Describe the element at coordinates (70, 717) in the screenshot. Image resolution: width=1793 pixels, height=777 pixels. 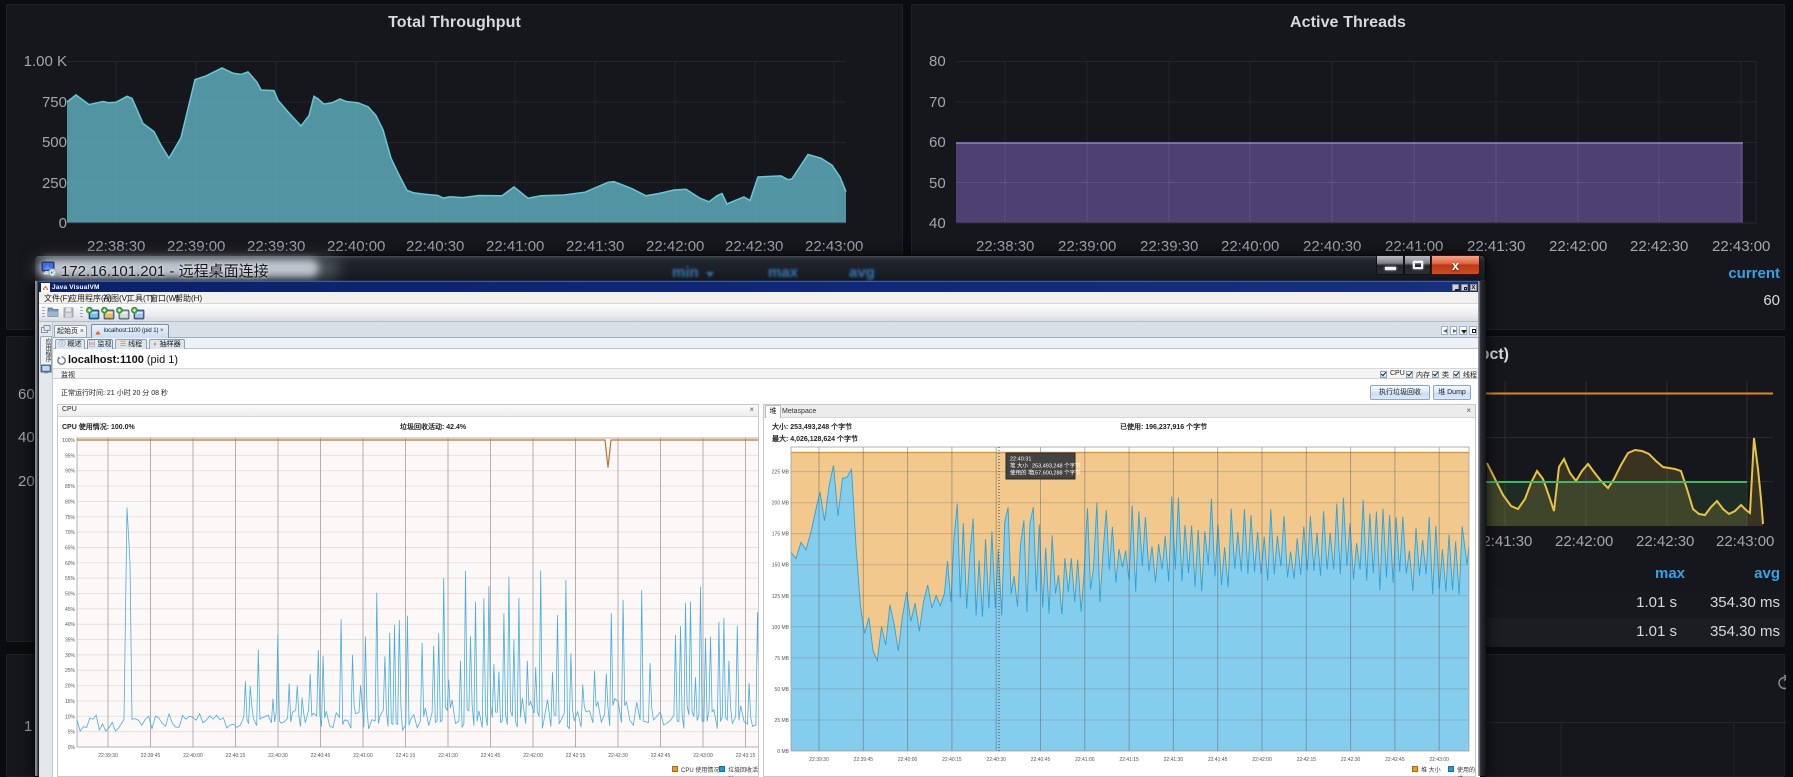
I see `svg-text: 10%` at that location.